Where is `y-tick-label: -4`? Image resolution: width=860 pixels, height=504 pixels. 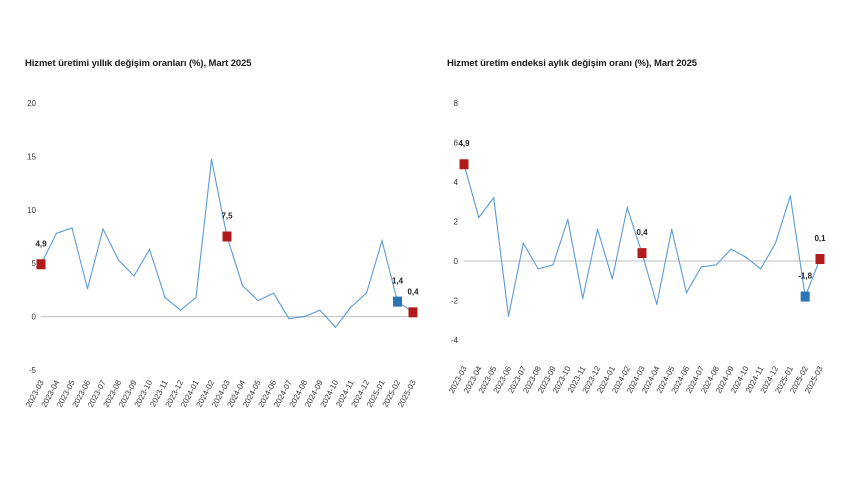 y-tick-label: -4 is located at coordinates (455, 340).